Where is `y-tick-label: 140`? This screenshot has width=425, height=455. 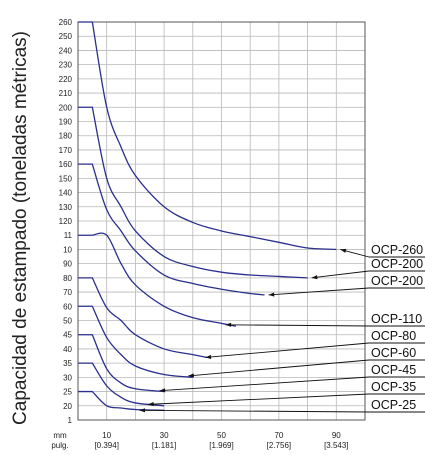 y-tick-label: 140 is located at coordinates (66, 193).